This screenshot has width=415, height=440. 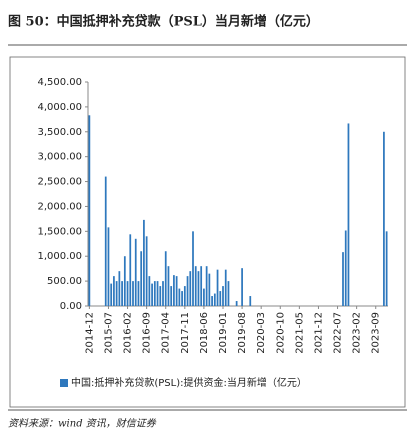 What do you see at coordinates (59, 157) in the screenshot?
I see `y-tick-label: 3,000.00` at bounding box center [59, 157].